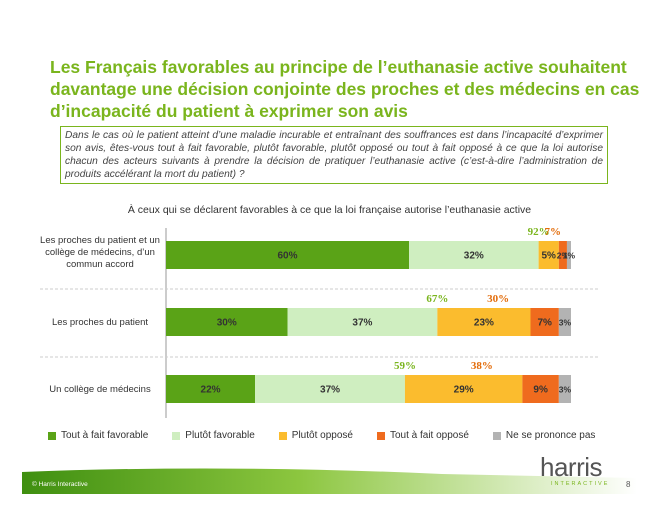 Image resolution: width=659 pixels, height=524 pixels. What do you see at coordinates (539, 232) in the screenshot?
I see `total-favorable-0: 92%` at bounding box center [539, 232].